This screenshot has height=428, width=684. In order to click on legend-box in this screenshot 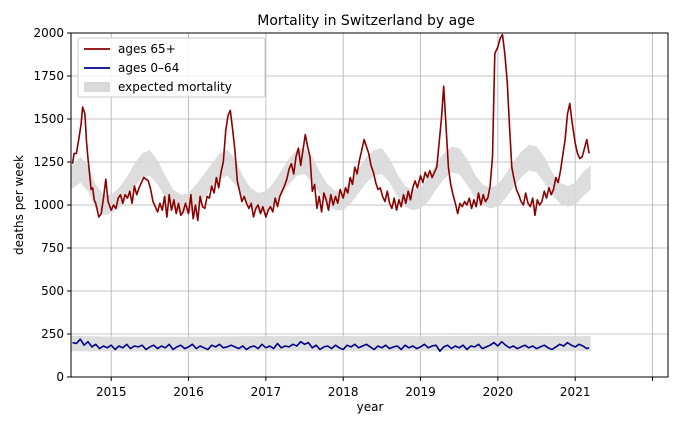, I will do `click(171, 67)`.